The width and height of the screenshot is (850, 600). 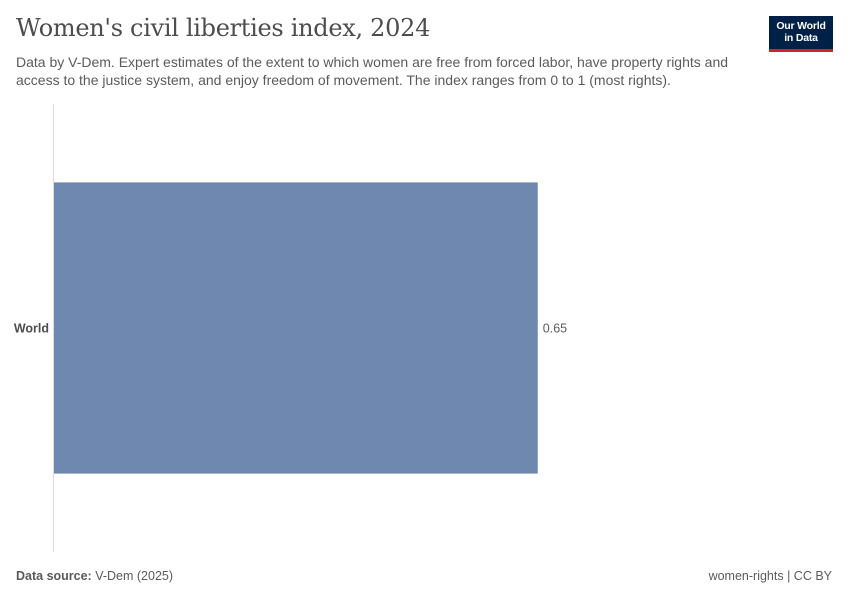 What do you see at coordinates (134, 576) in the screenshot?
I see `data-source-value: V-Dem (2025)` at bounding box center [134, 576].